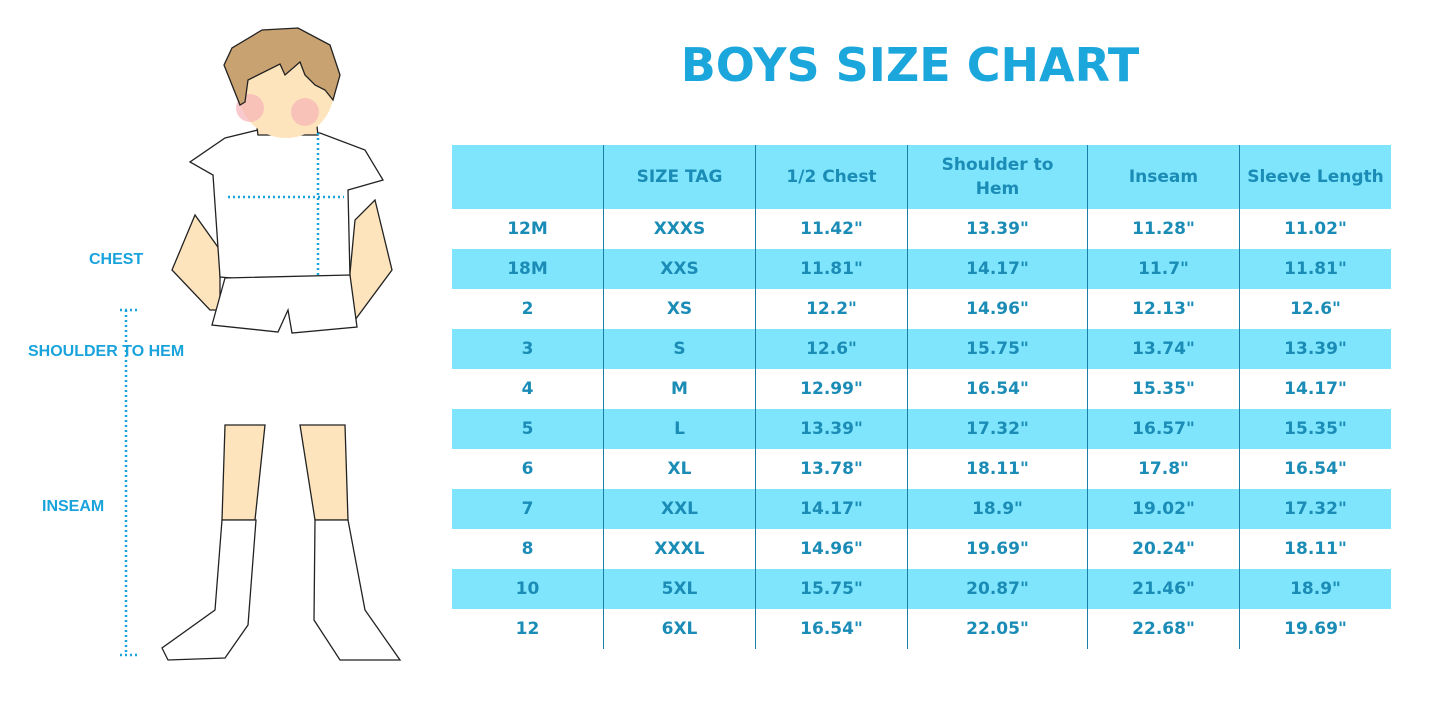  I want to click on table-cell: 5, so click(528, 429).